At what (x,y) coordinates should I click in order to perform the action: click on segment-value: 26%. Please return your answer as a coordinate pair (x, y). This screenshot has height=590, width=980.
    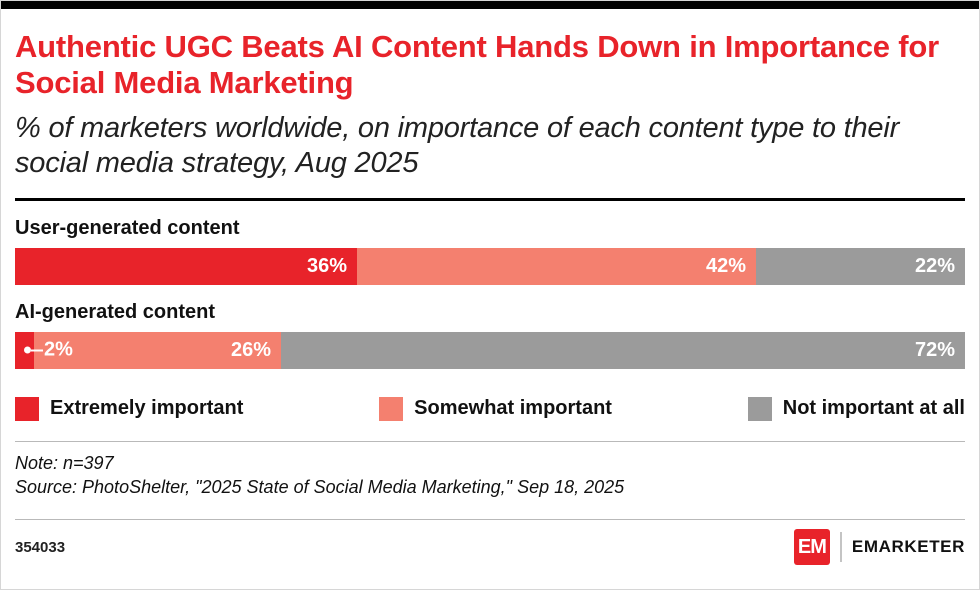
    Looking at the image, I should click on (250, 349).